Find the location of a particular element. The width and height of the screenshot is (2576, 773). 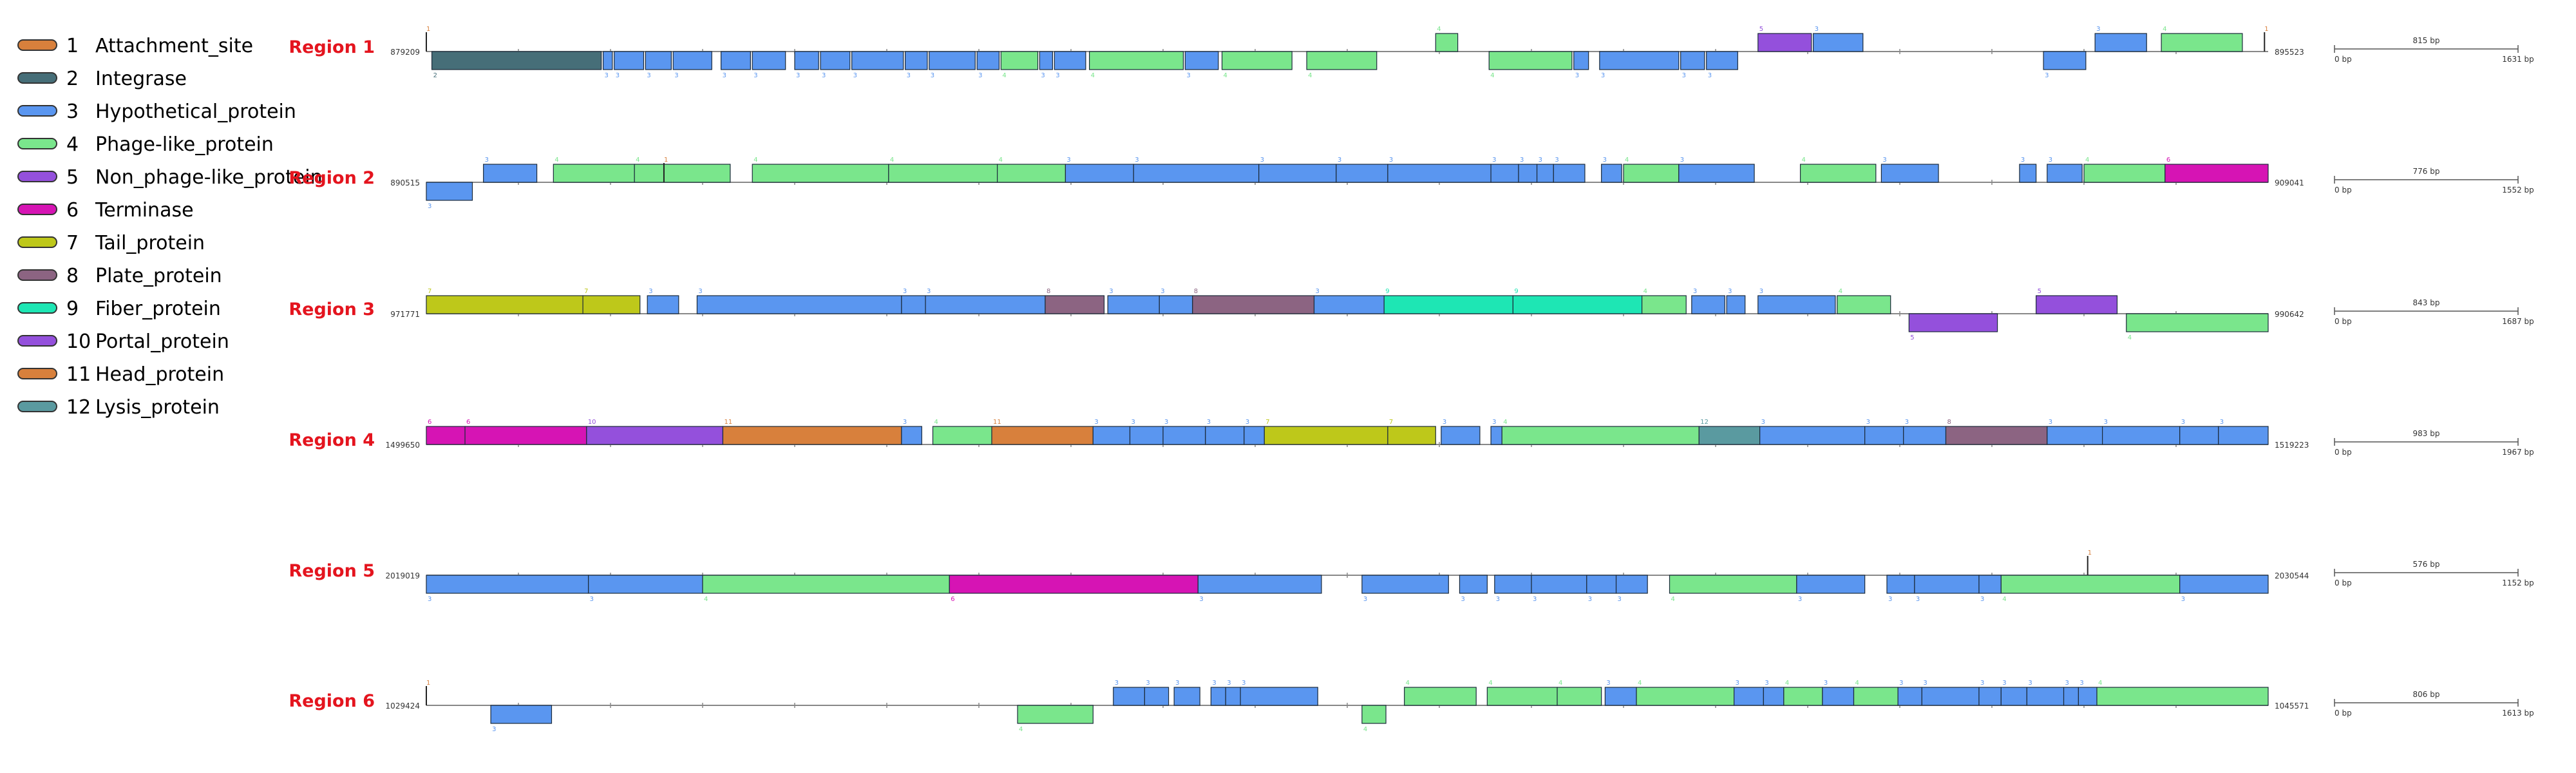

gene-type-label: 11 is located at coordinates (997, 422).